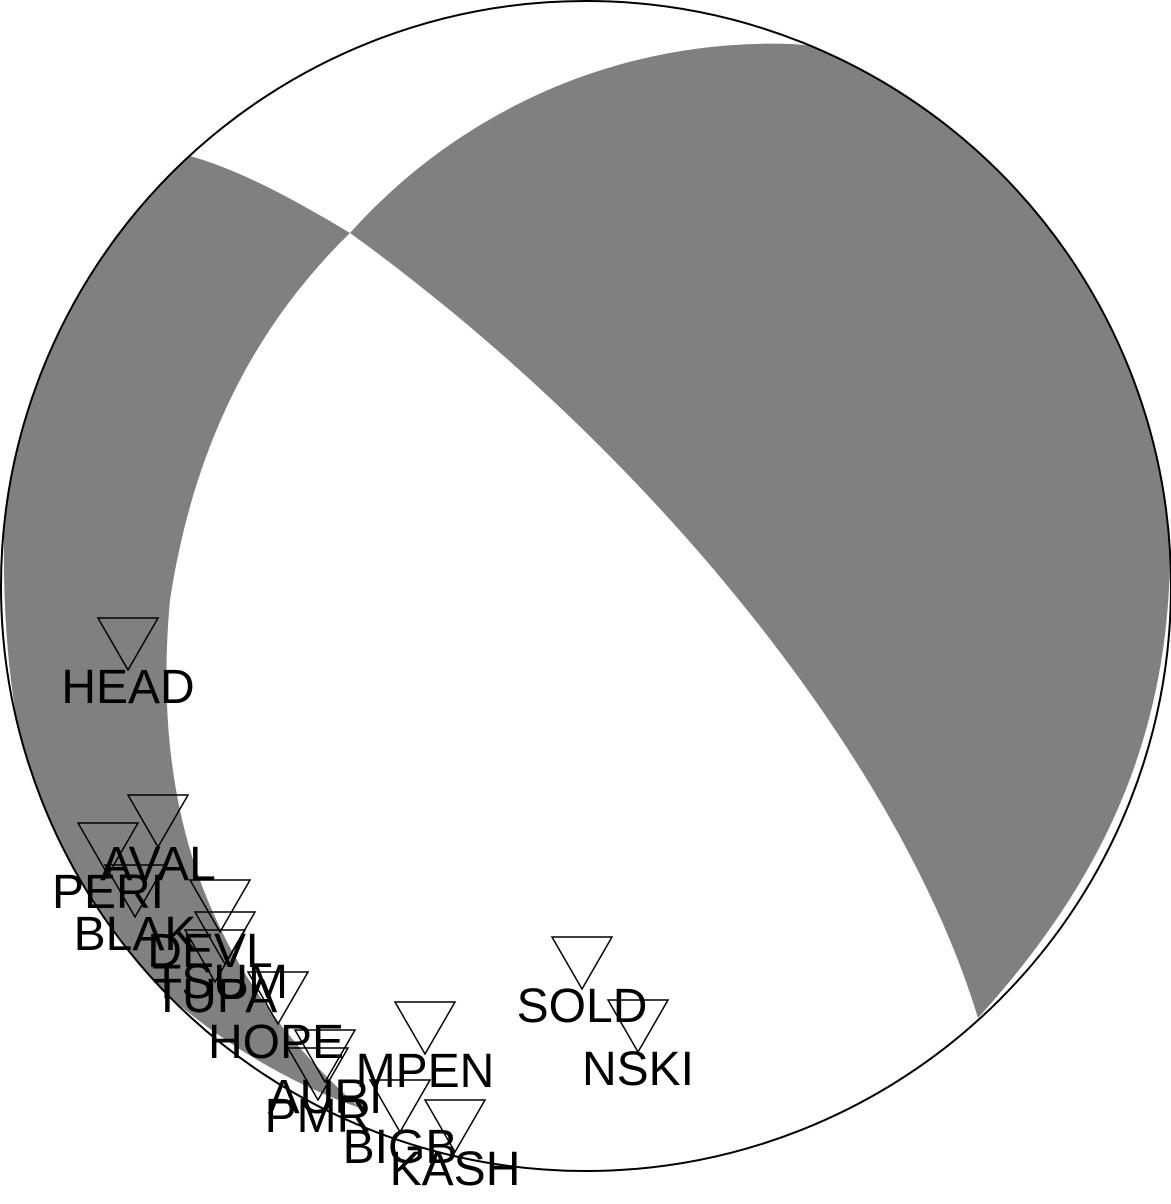 The width and height of the screenshot is (1171, 1204). I want to click on station-label-tsum: TSUM, so click(220, 982).